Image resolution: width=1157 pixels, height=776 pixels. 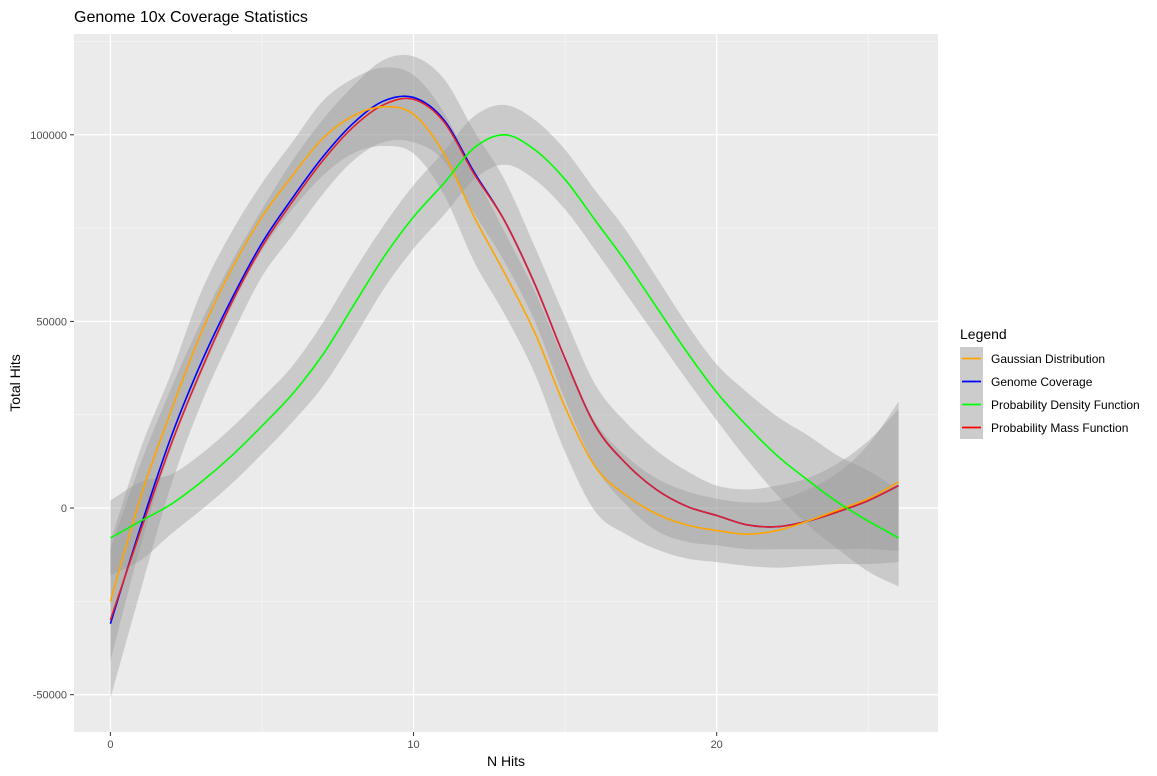 I want to click on legend-item-genome-coverage: Genome Coverage, so click(x=1026, y=381).